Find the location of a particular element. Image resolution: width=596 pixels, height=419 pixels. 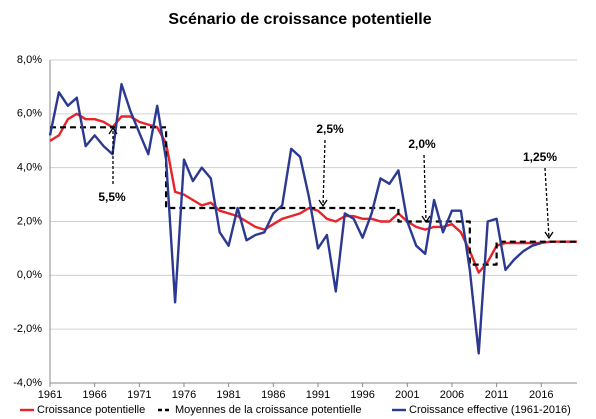

legend-label: Croissance effective (1961-2016) is located at coordinates (490, 410).